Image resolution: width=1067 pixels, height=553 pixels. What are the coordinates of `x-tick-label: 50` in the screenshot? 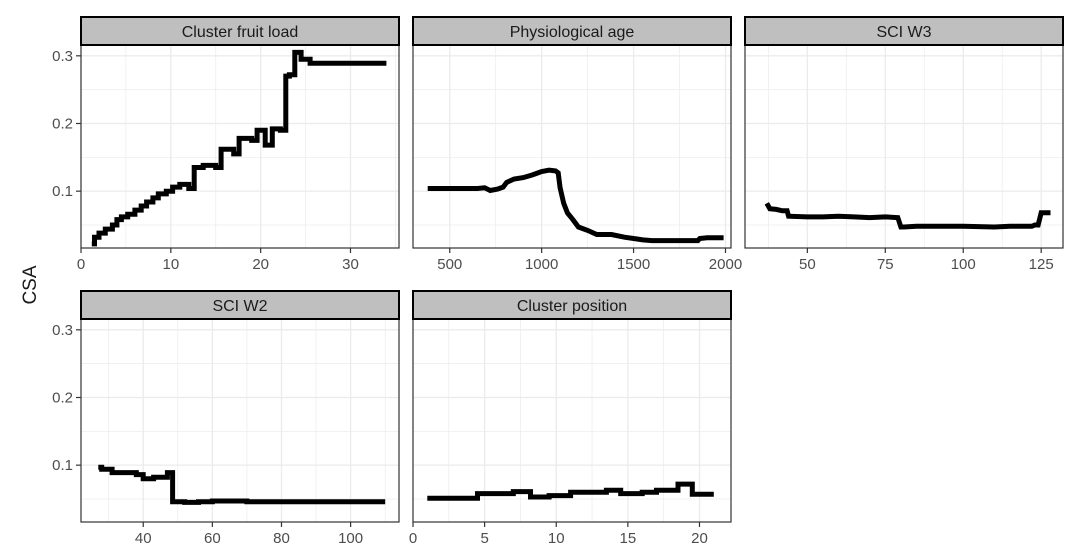 It's located at (807, 264).